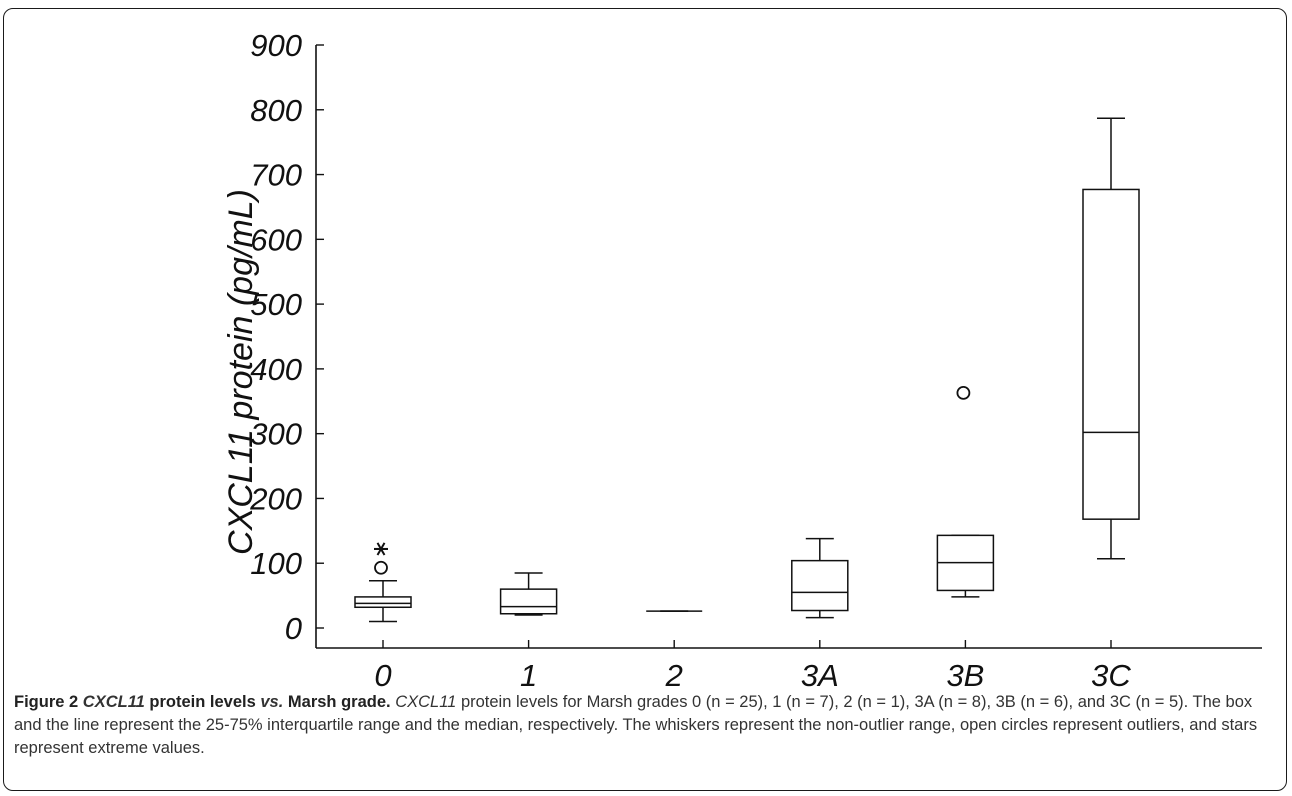 The width and height of the screenshot is (1292, 796). What do you see at coordinates (275, 498) in the screenshot?
I see `y-tick-label: 200` at bounding box center [275, 498].